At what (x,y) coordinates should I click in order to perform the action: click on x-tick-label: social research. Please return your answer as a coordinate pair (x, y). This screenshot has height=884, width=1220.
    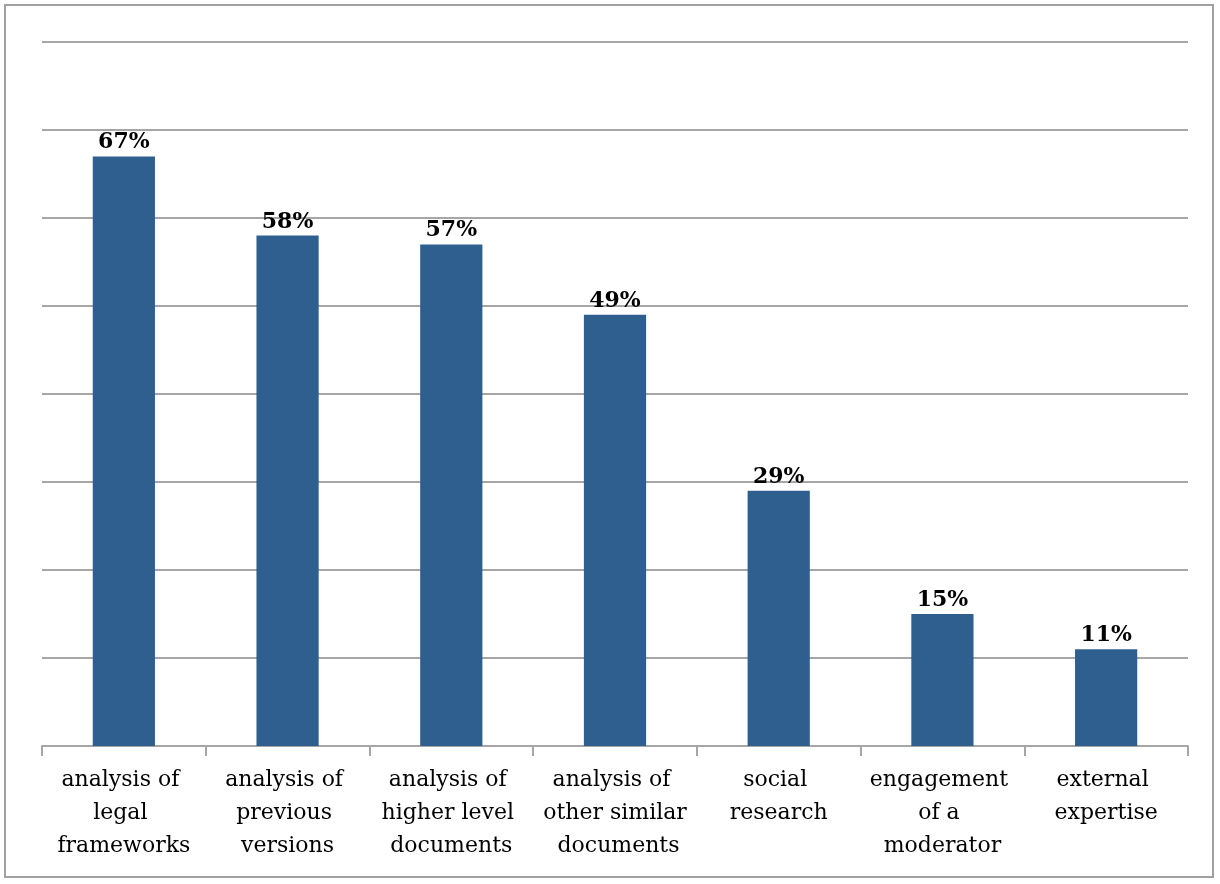
    Looking at the image, I should click on (778, 795).